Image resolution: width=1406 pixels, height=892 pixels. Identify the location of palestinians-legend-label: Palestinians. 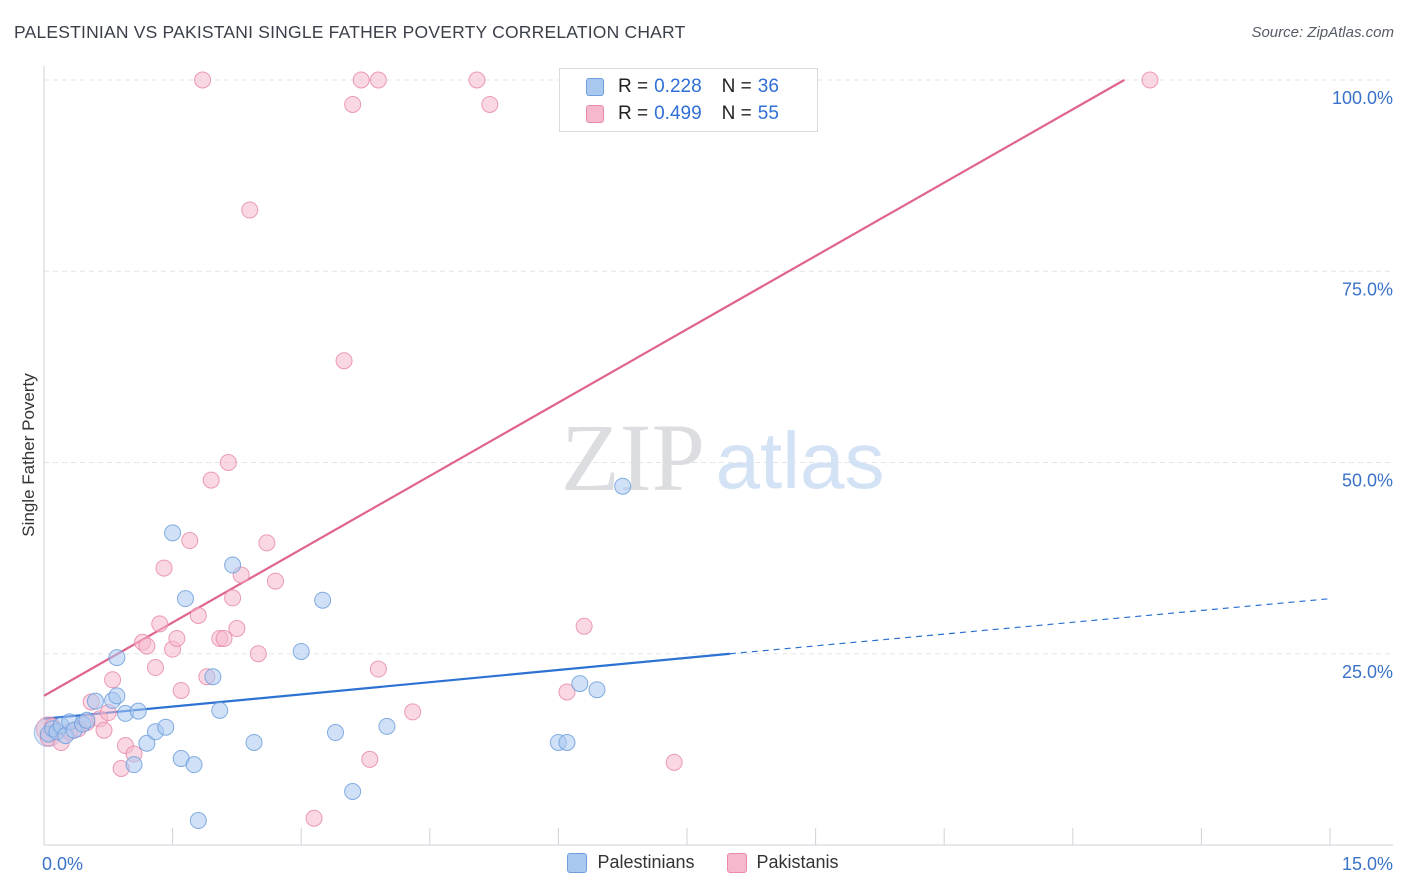
(646, 862).